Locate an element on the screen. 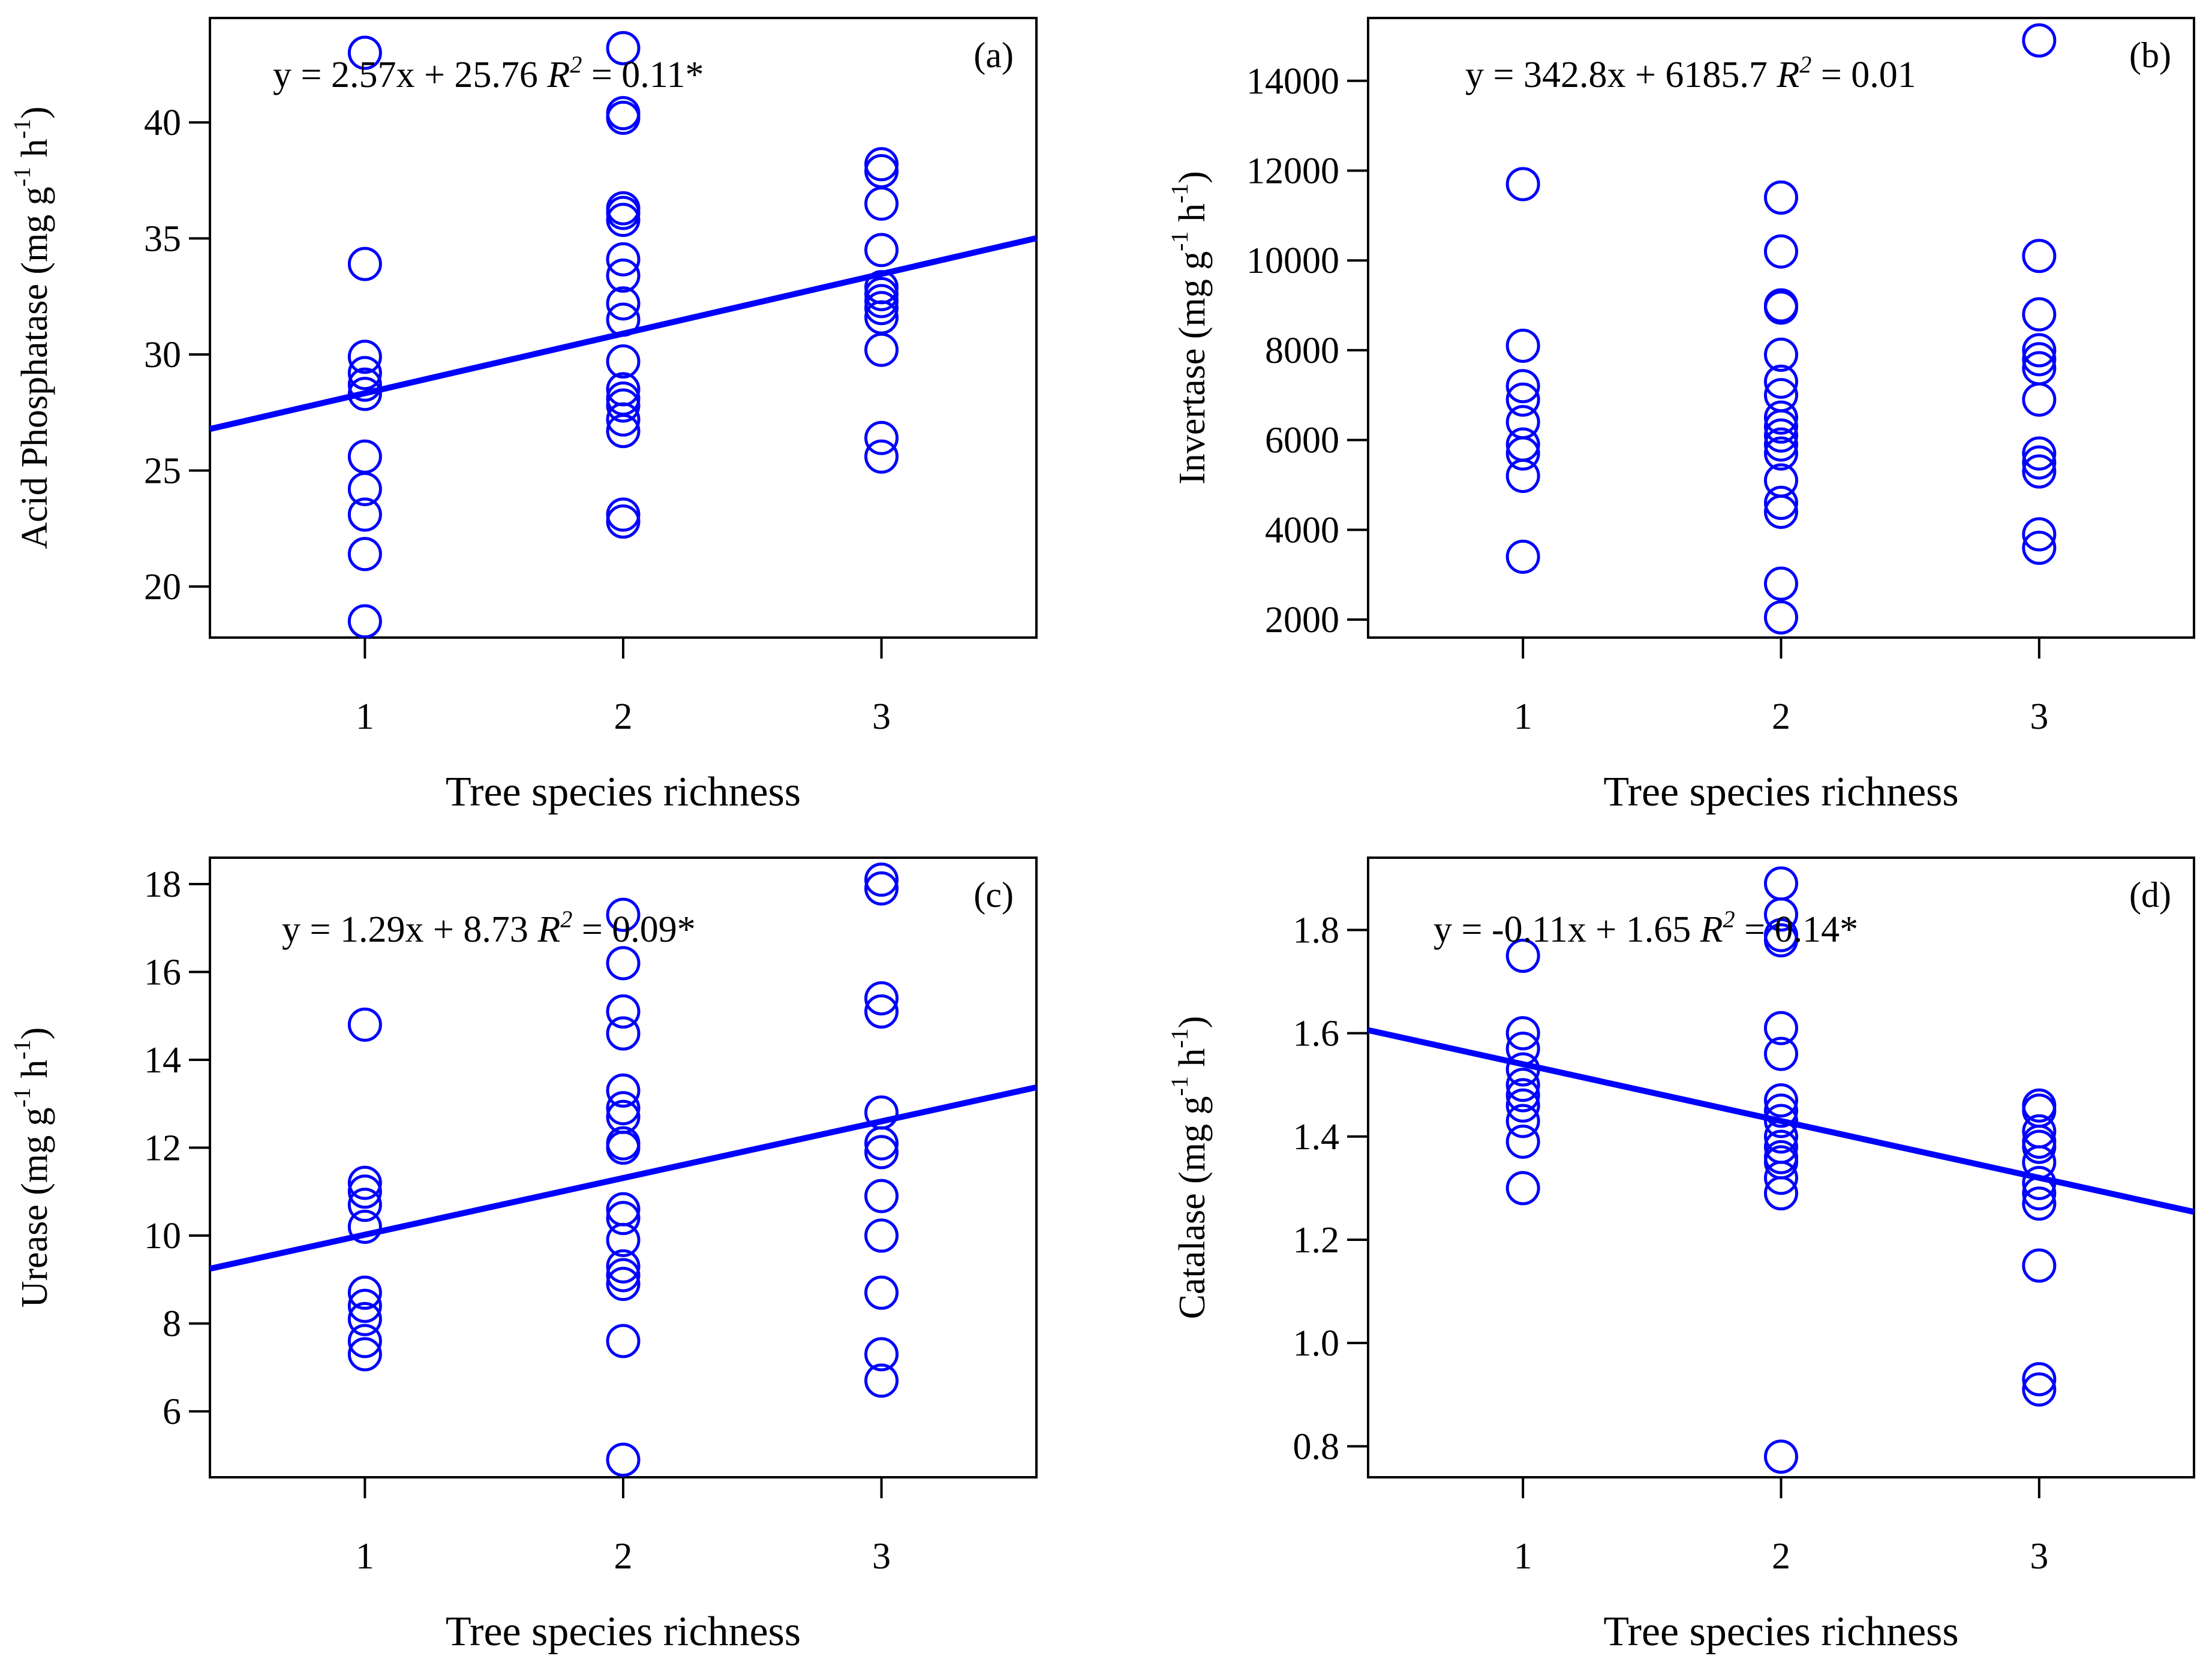 This screenshot has width=2212, height=1671. y-tick-label: 12 is located at coordinates (162, 1148).